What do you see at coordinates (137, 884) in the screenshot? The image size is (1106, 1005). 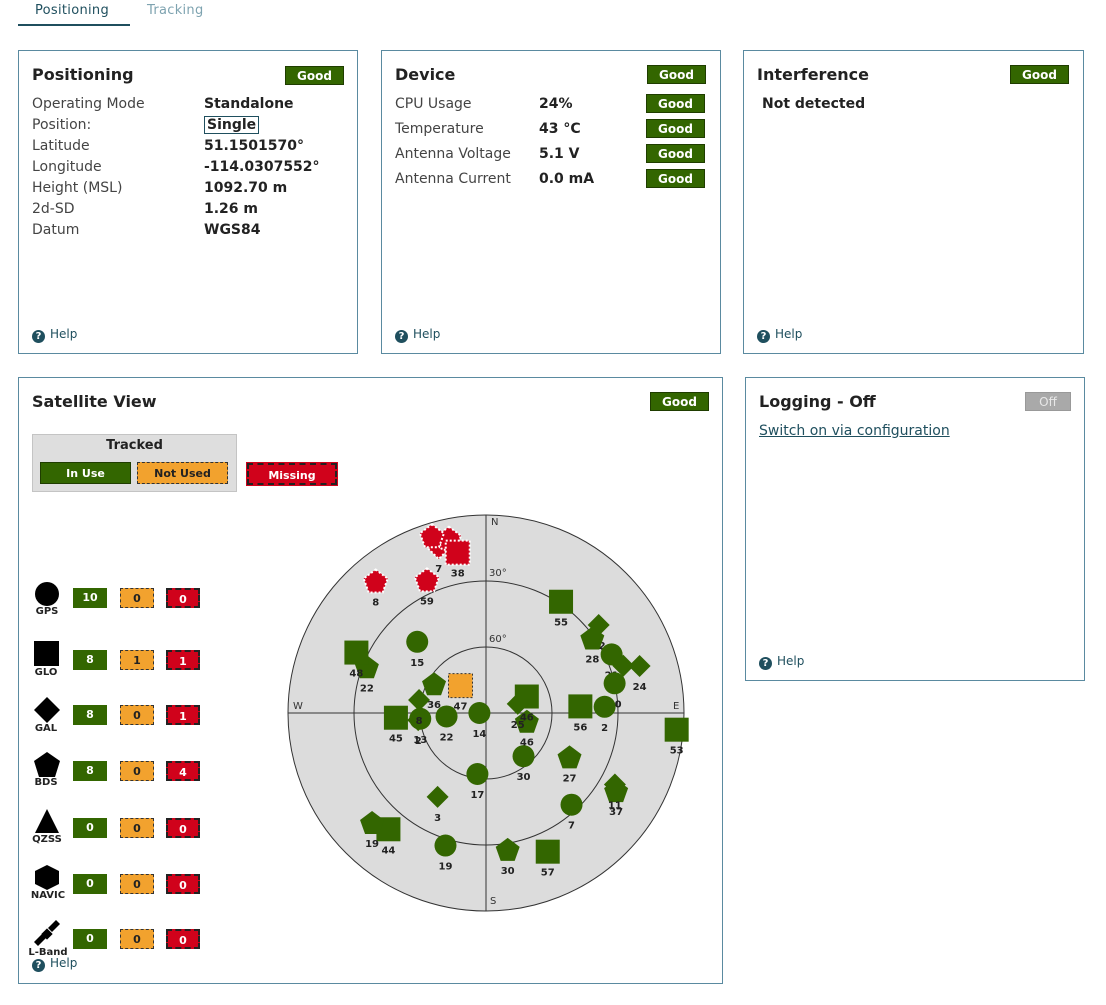 I see `navic-not-used-count: 0` at bounding box center [137, 884].